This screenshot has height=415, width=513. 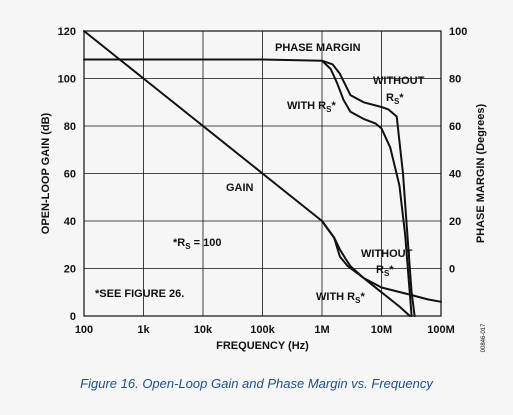 I want to click on gain-with-rs-line, so click(x=381, y=261).